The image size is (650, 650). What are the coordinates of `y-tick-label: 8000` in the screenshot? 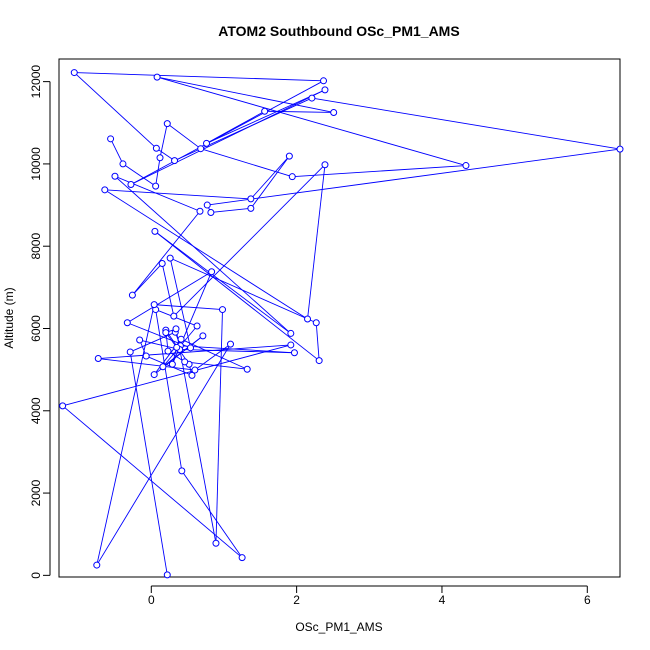 It's located at (36, 246).